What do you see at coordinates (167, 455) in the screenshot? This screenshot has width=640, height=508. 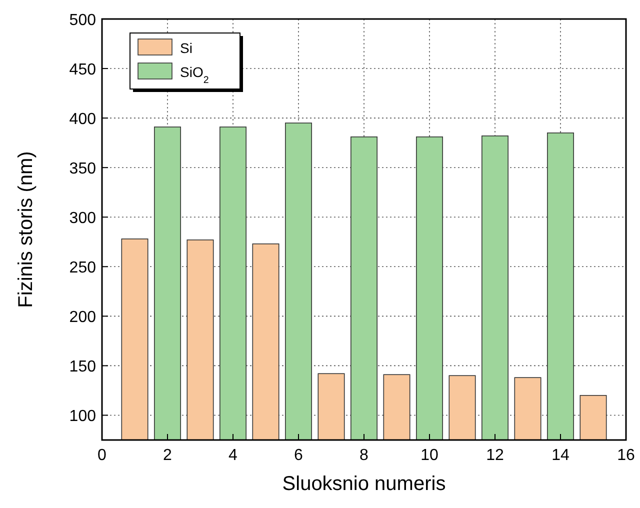 I see `x-tick-label: 2` at bounding box center [167, 455].